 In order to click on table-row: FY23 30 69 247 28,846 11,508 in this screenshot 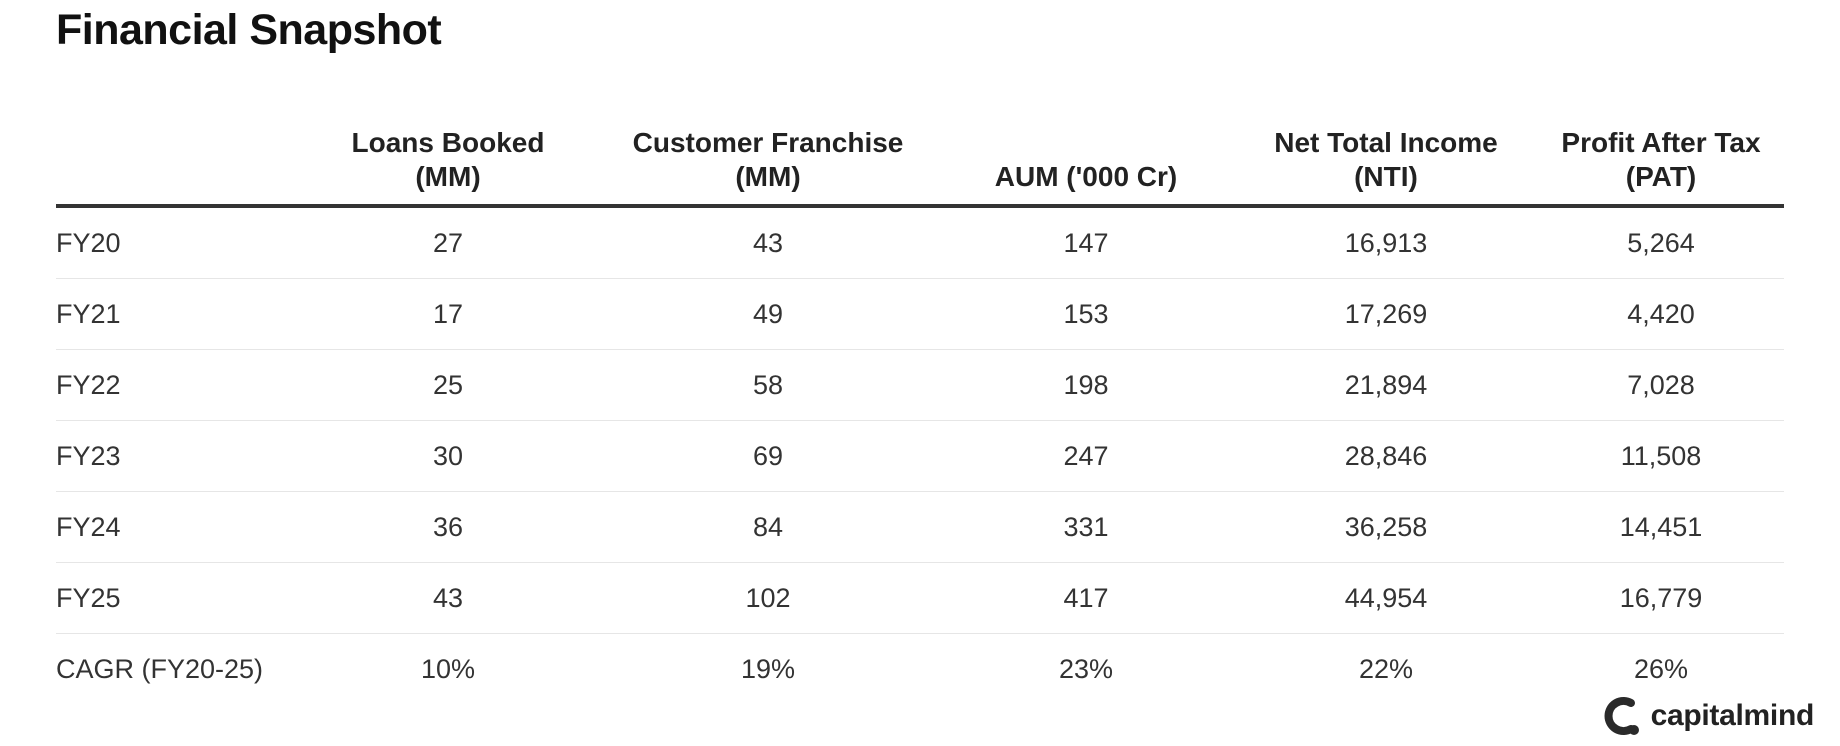, I will do `click(920, 456)`.